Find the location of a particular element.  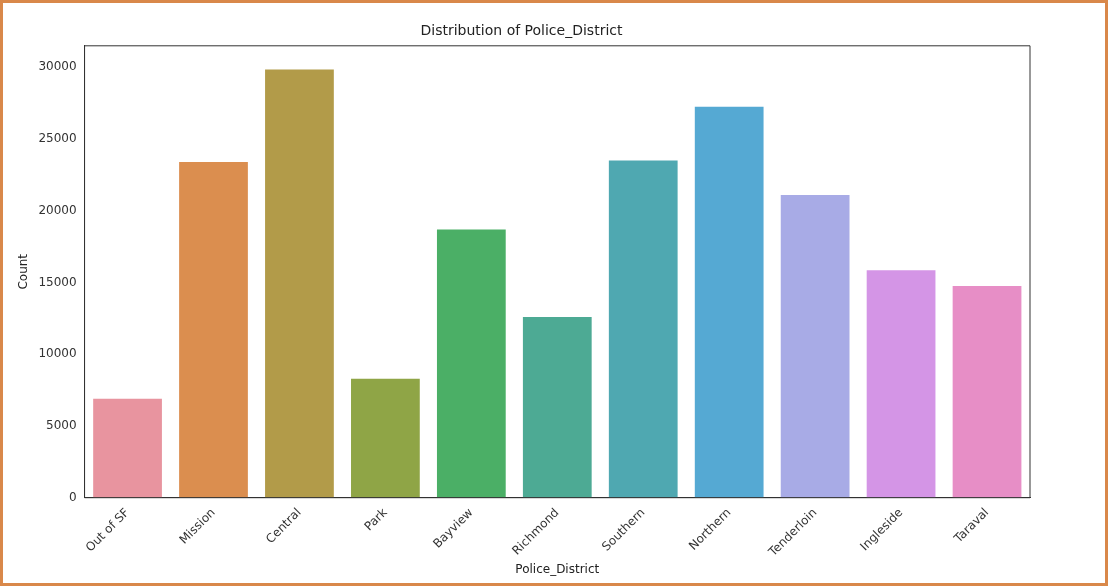

y-tick-label: 25000 is located at coordinates (57, 138).